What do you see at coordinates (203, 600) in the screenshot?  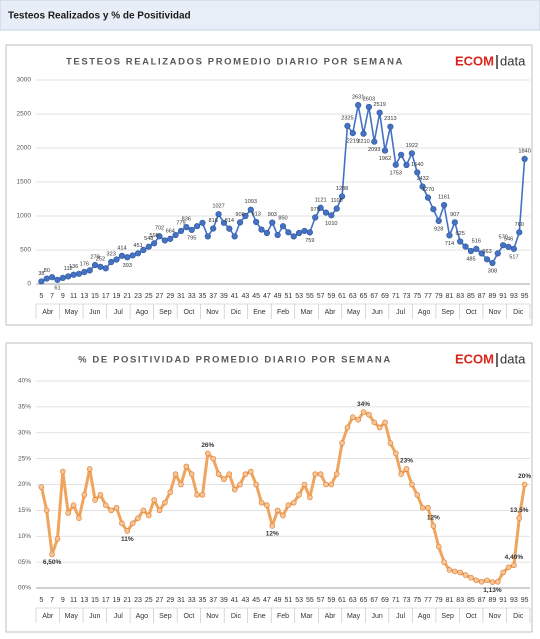 I see `x-tick-label: 35` at bounding box center [203, 600].